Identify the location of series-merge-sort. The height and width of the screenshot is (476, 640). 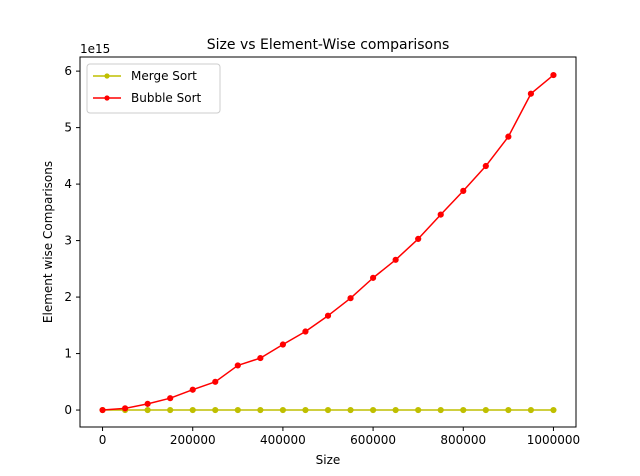
(328, 410).